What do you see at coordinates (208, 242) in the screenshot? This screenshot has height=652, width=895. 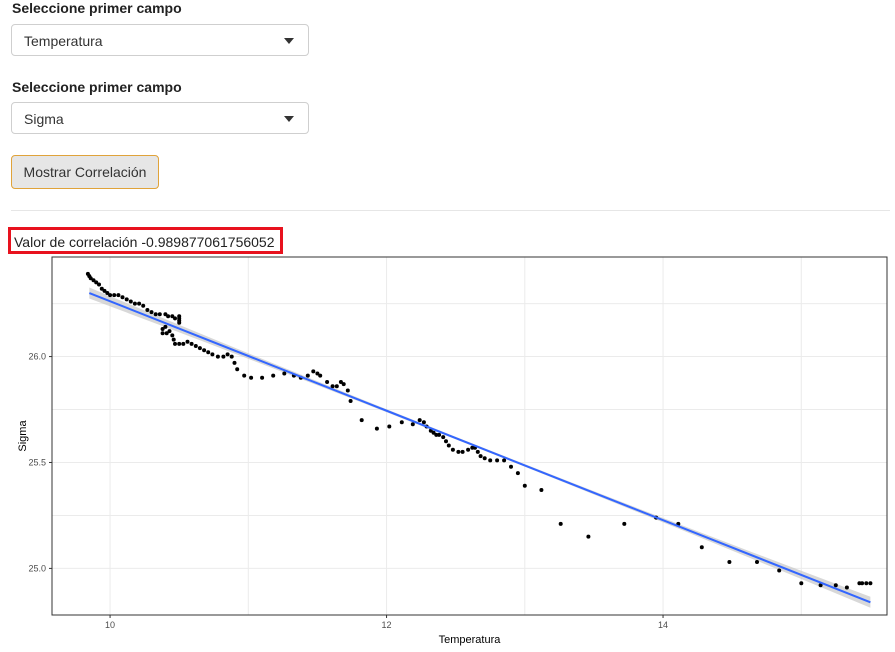 I see `correlation-value: -0.989877061756052` at bounding box center [208, 242].